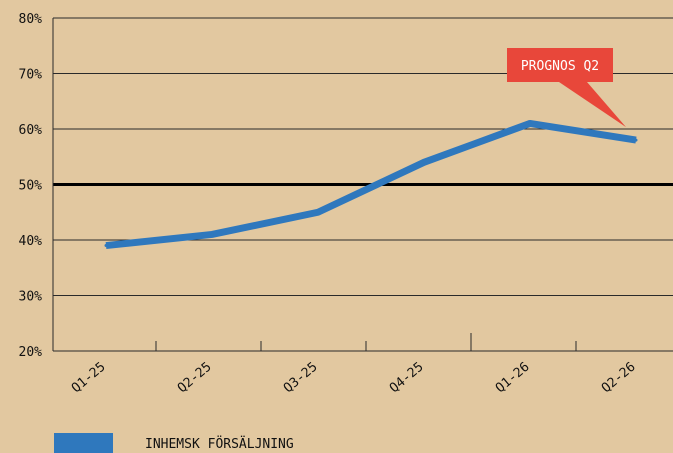  Describe the element at coordinates (619, 378) in the screenshot. I see `x-tick-label: Q2-26` at that location.